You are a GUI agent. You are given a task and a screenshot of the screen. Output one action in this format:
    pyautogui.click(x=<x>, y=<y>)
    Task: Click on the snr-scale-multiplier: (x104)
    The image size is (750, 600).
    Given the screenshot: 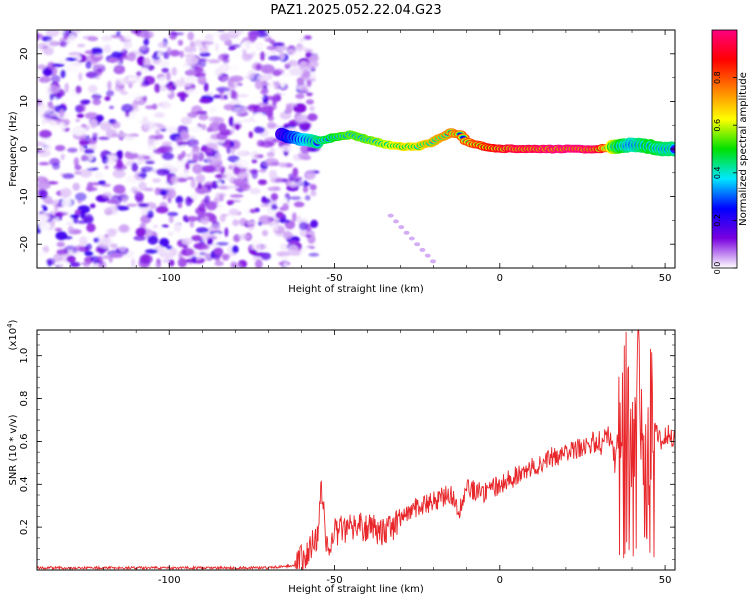 What is the action you would take?
    pyautogui.click(x=12, y=334)
    